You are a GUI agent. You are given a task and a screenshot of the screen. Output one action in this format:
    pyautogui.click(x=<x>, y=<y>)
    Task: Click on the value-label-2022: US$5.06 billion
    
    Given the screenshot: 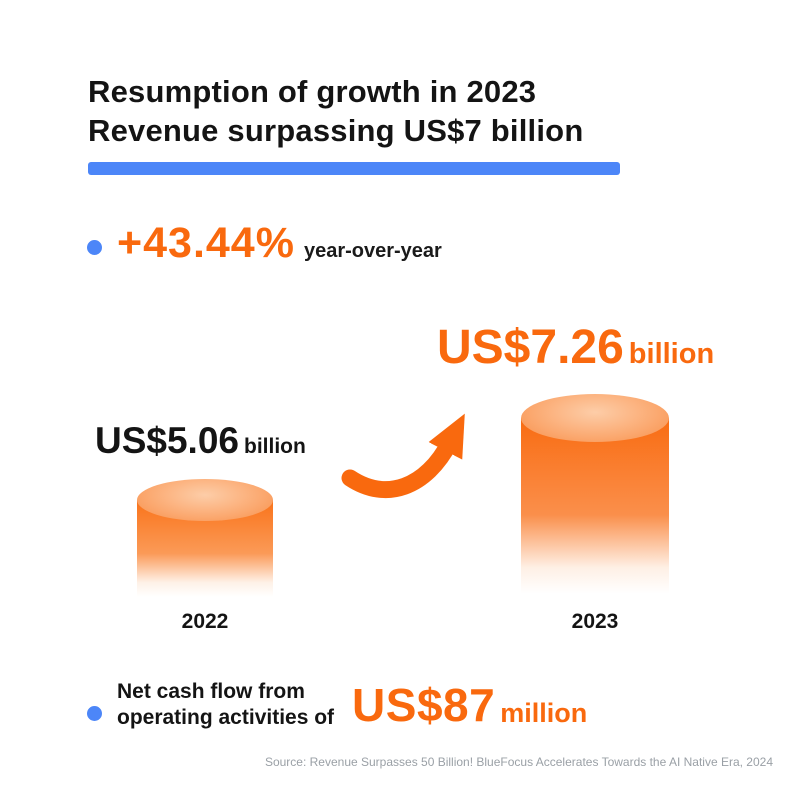 What is the action you would take?
    pyautogui.click(x=200, y=441)
    